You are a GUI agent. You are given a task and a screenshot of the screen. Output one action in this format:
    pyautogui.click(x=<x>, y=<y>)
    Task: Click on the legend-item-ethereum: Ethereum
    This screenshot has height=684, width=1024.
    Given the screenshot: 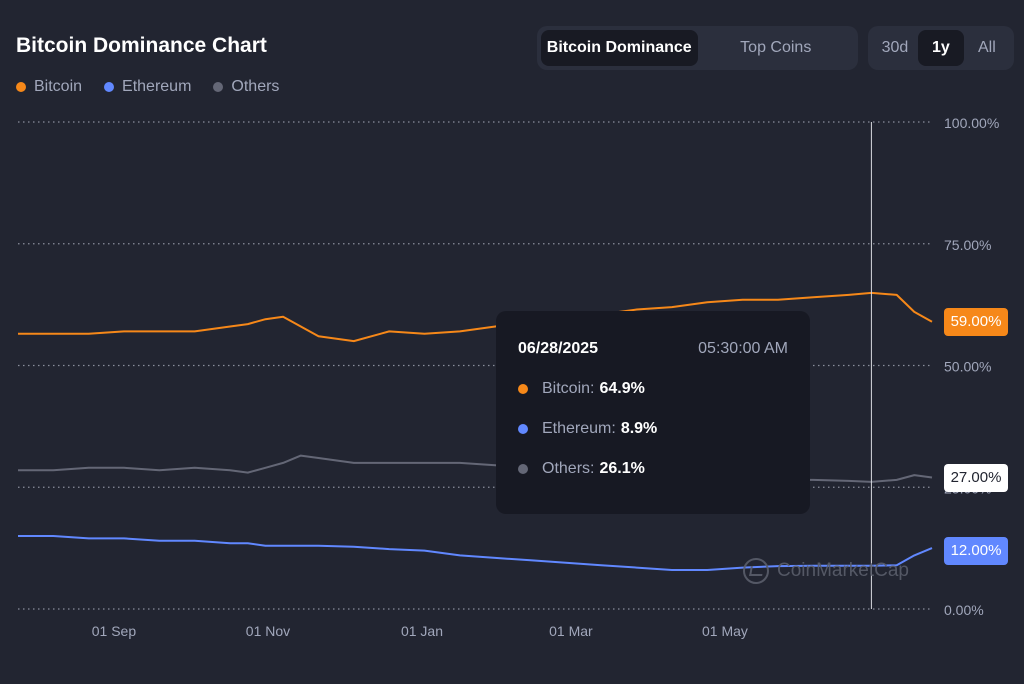 What is the action you would take?
    pyautogui.click(x=147, y=87)
    